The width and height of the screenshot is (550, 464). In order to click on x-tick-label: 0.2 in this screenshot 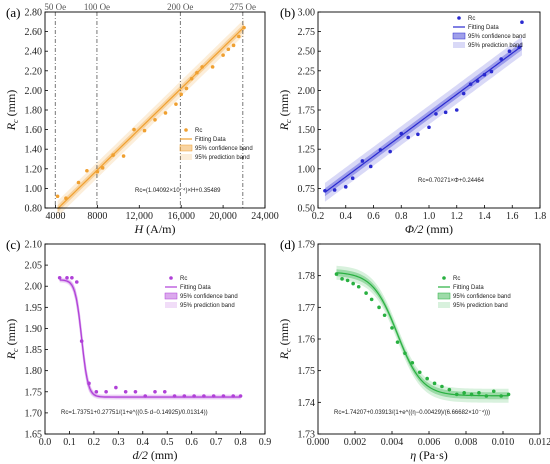, I will do `click(94, 442)`.